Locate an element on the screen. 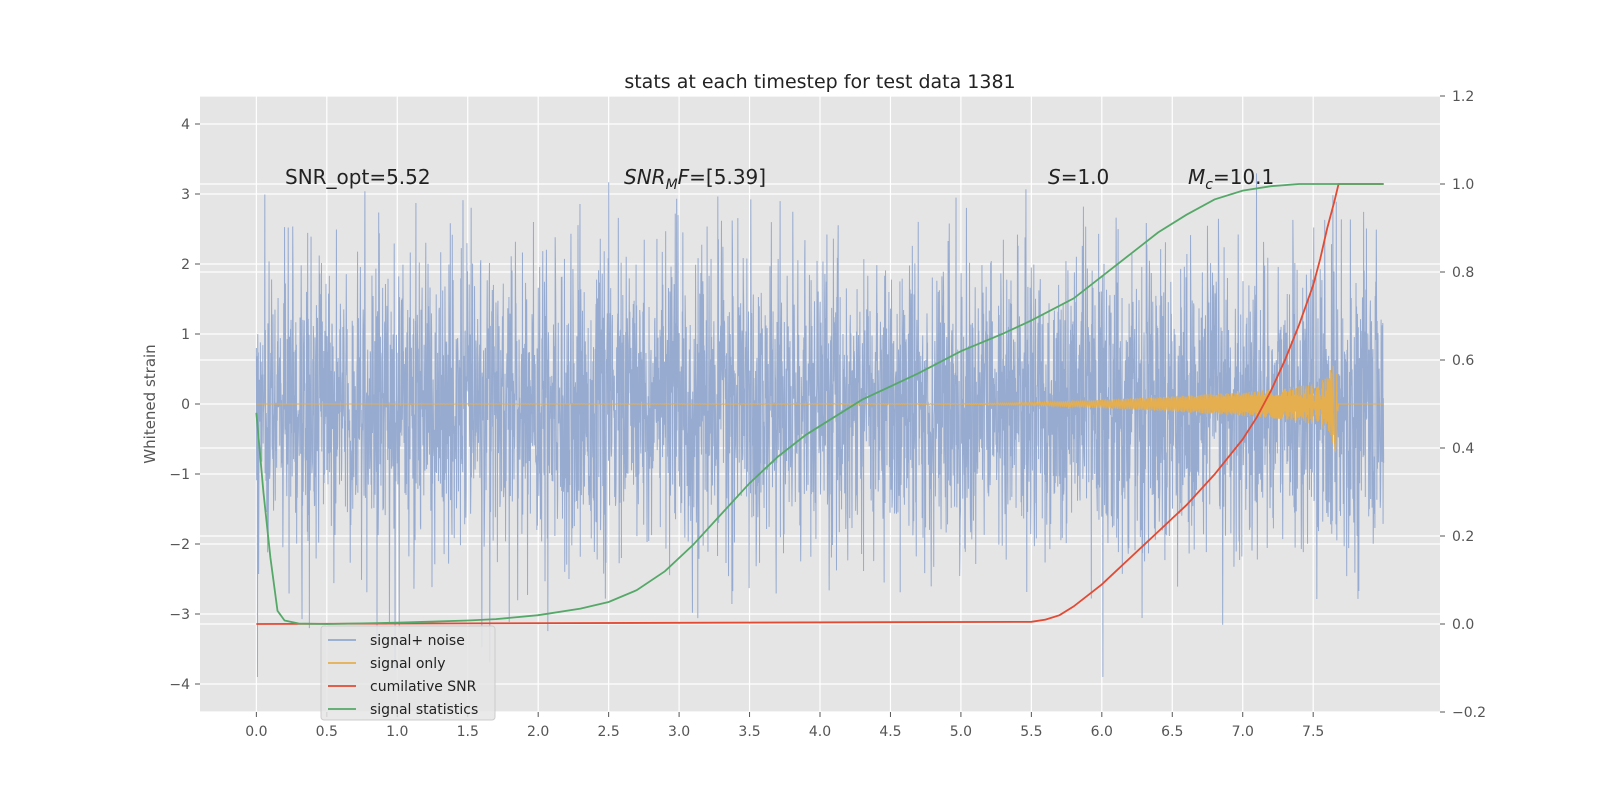  y-tick-label: −3 is located at coordinates (179, 615).